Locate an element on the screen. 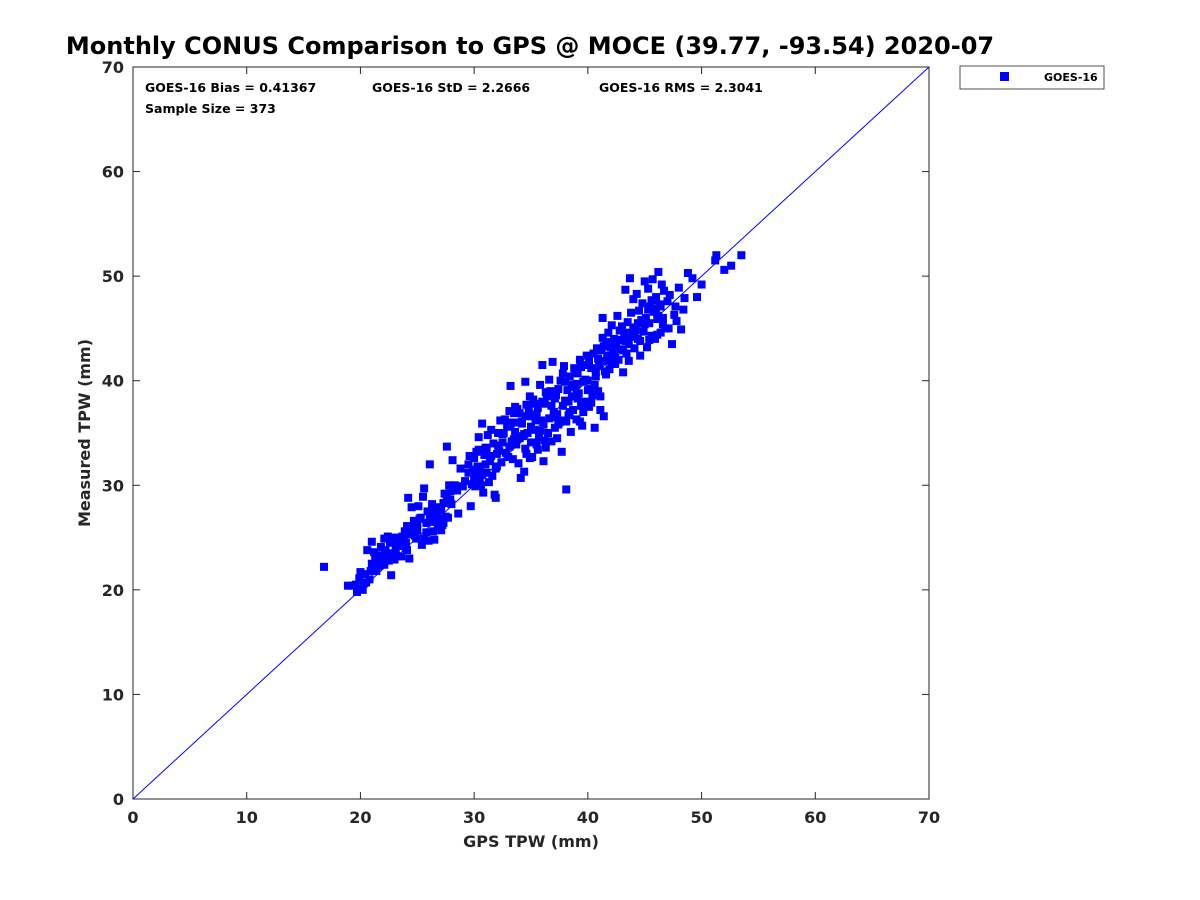 This screenshot has height=900, width=1200. y-tick-label: 50 is located at coordinates (113, 276).